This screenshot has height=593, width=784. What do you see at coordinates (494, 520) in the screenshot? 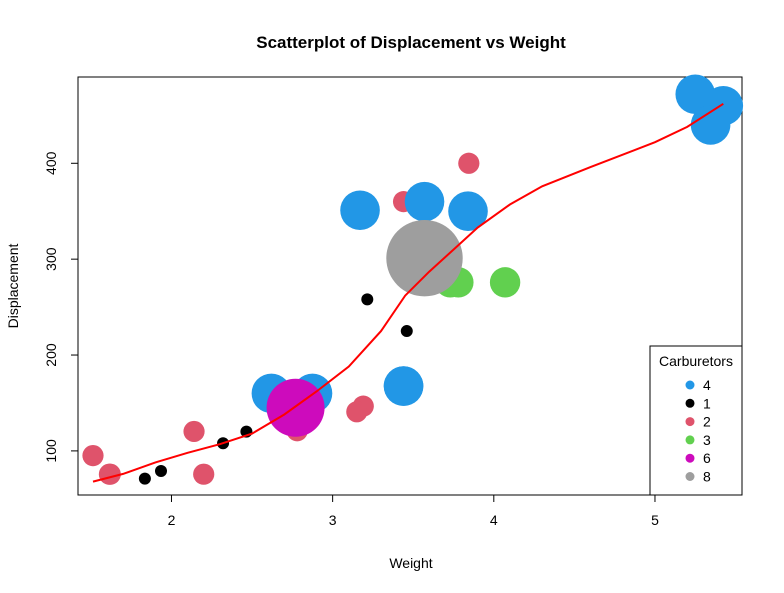
I see `x-tick-label-4: 4` at bounding box center [494, 520].